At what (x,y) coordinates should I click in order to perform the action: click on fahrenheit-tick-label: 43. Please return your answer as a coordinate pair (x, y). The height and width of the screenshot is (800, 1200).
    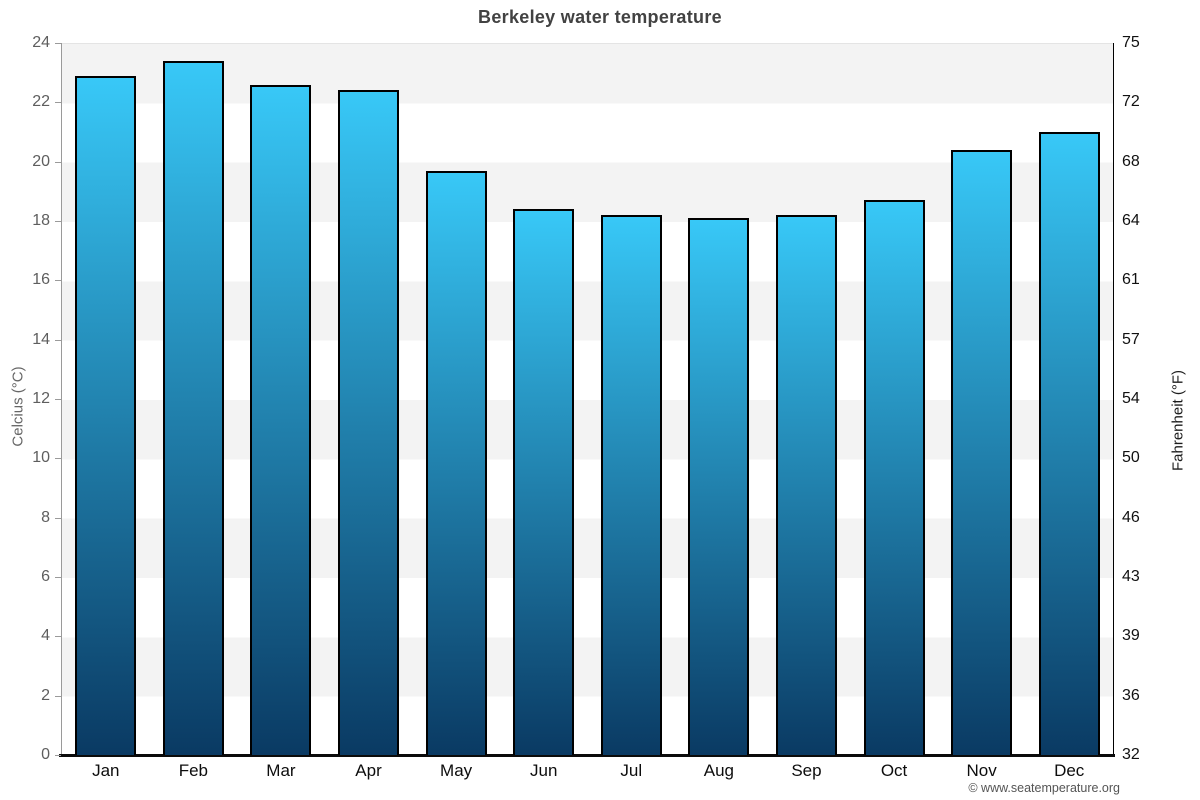
    Looking at the image, I should click on (1131, 576).